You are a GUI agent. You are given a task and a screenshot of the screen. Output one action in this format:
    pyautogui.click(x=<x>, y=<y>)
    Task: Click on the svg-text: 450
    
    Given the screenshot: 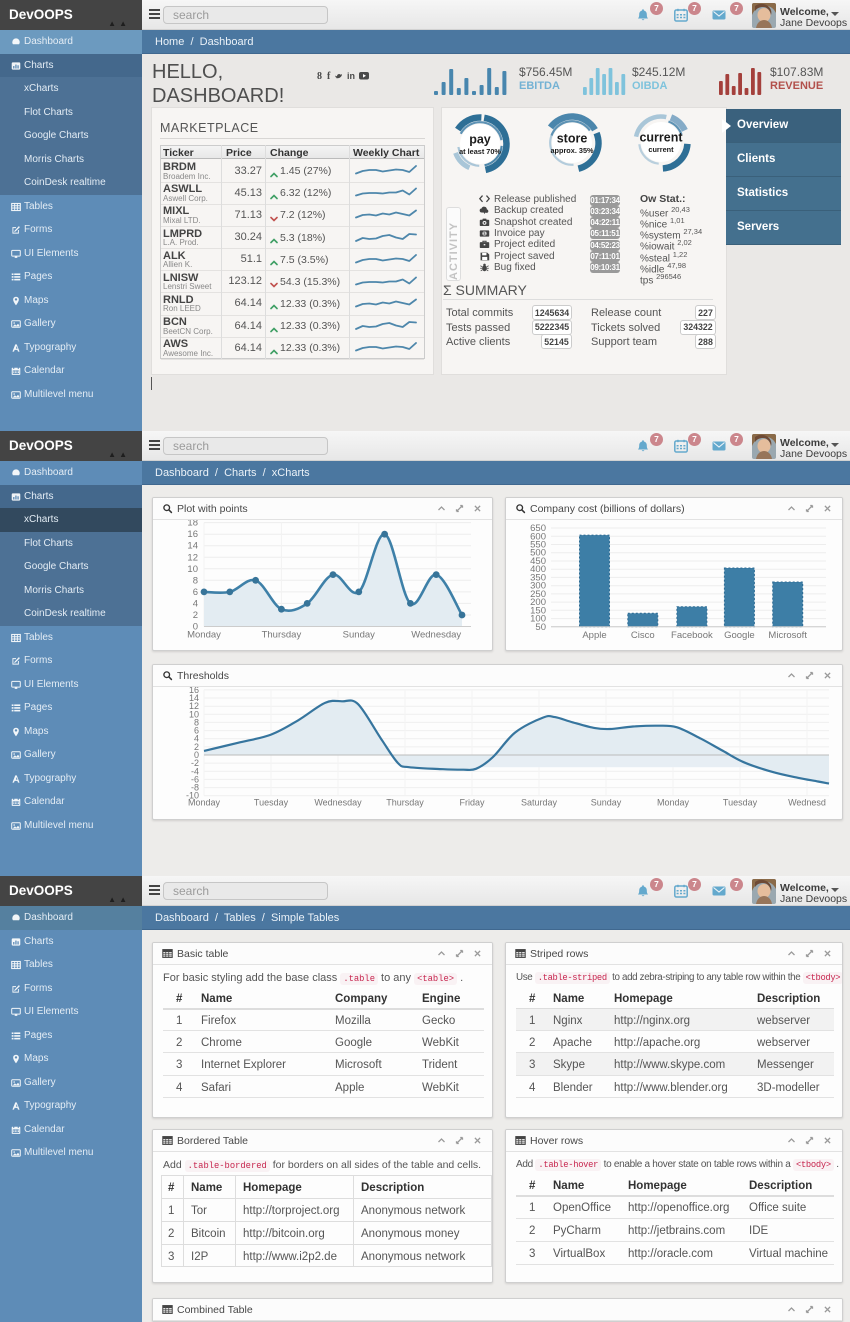 What is the action you would take?
    pyautogui.click(x=538, y=561)
    